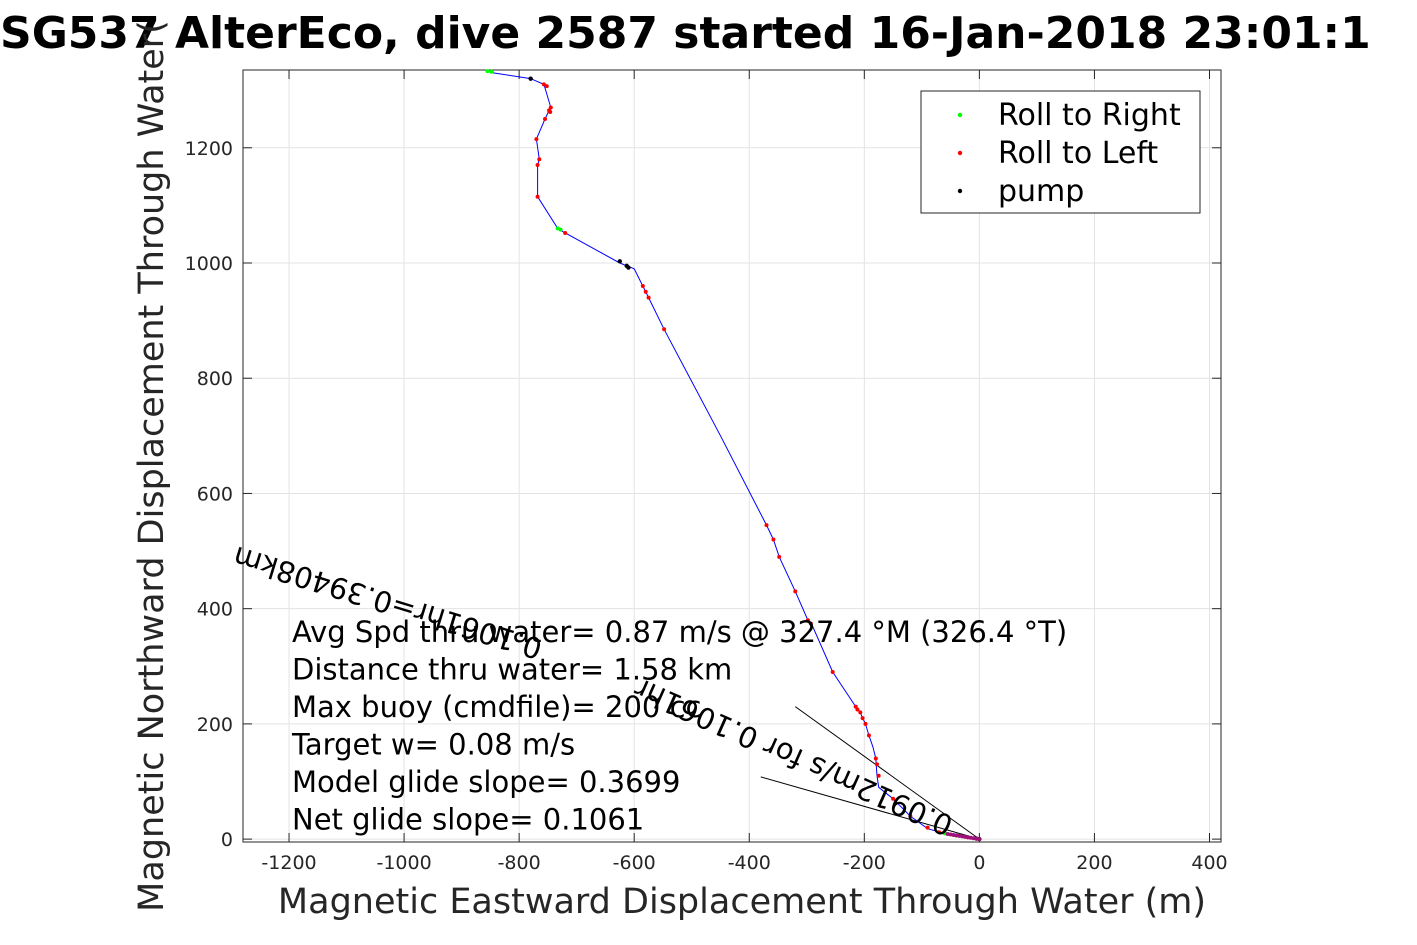 This screenshot has width=1417, height=945. I want to click on annotation-line: Net glide slope= 0.1061, so click(468, 820).